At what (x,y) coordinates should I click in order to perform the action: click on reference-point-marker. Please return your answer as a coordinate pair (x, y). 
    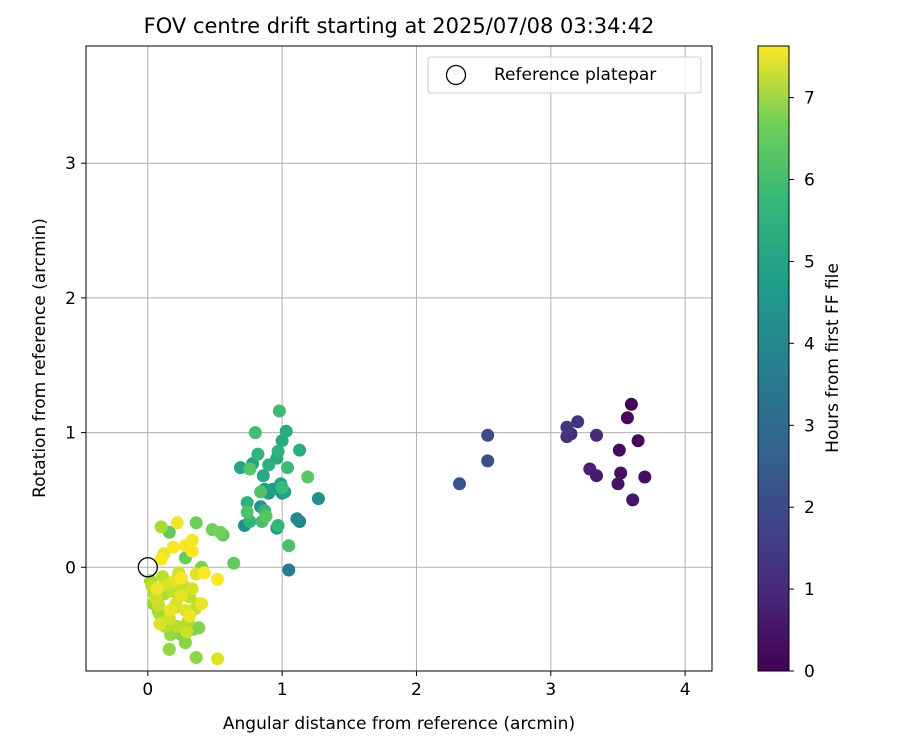
    Looking at the image, I should click on (147, 567).